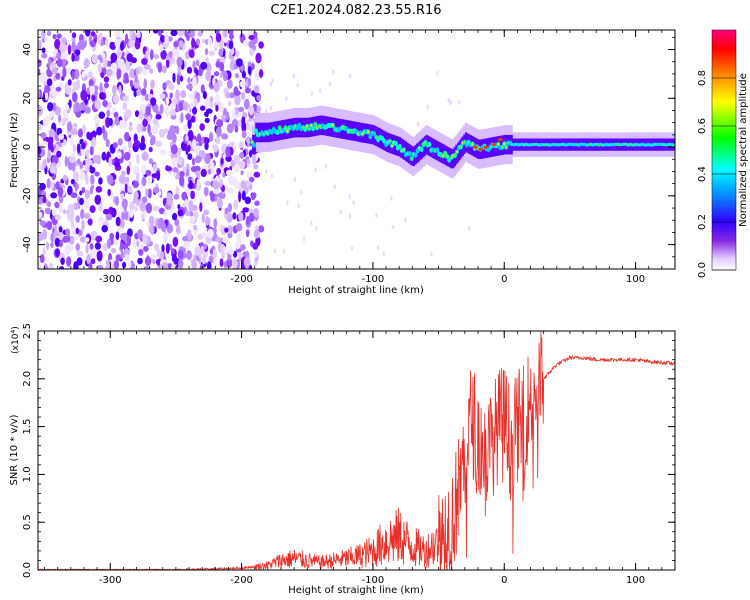 This screenshot has height=600, width=750. Describe the element at coordinates (702, 174) in the screenshot. I see `colorbar-tick-label: 0.4` at that location.